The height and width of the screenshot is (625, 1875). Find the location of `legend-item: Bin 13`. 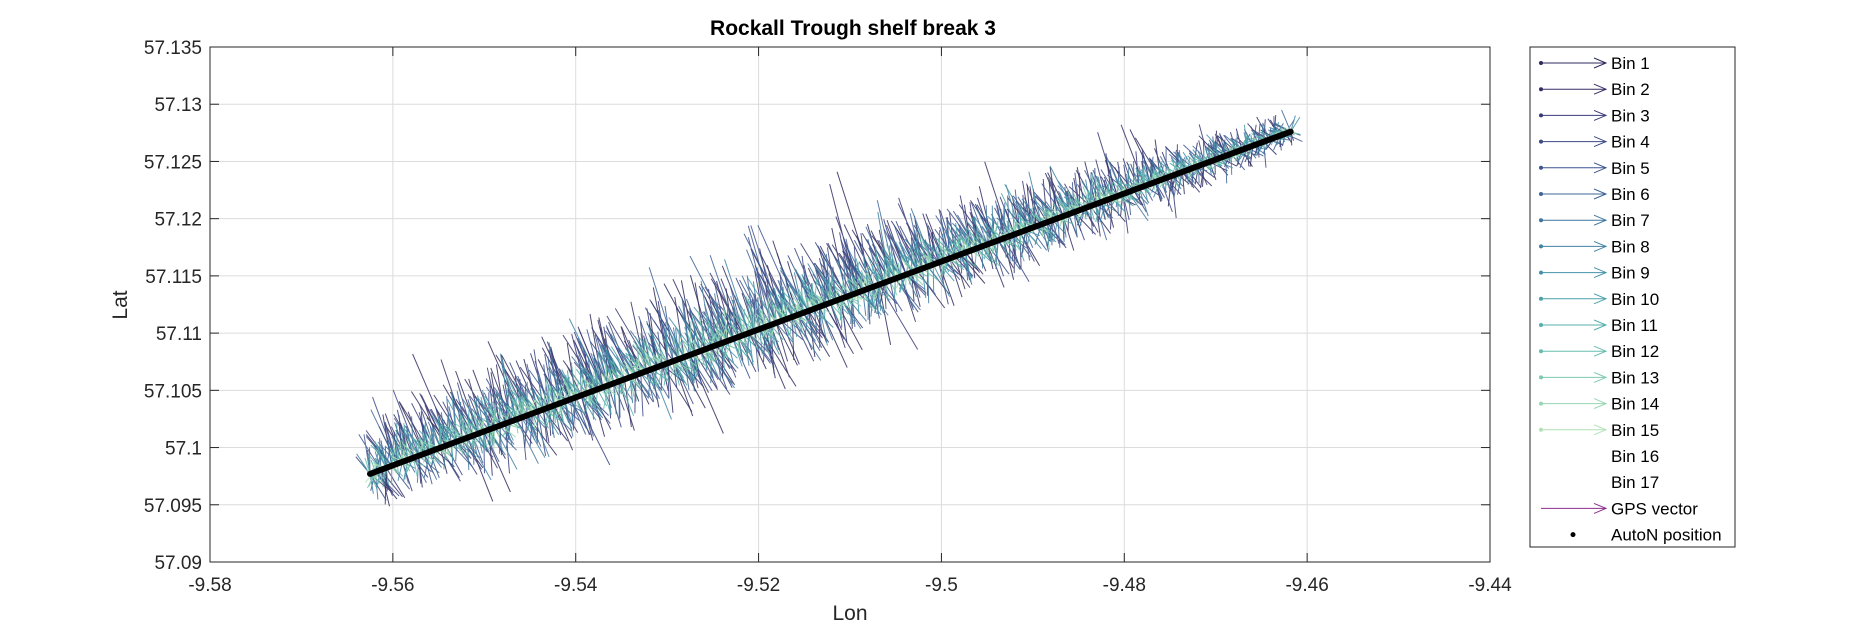

legend-item: Bin 13 is located at coordinates (1599, 377).